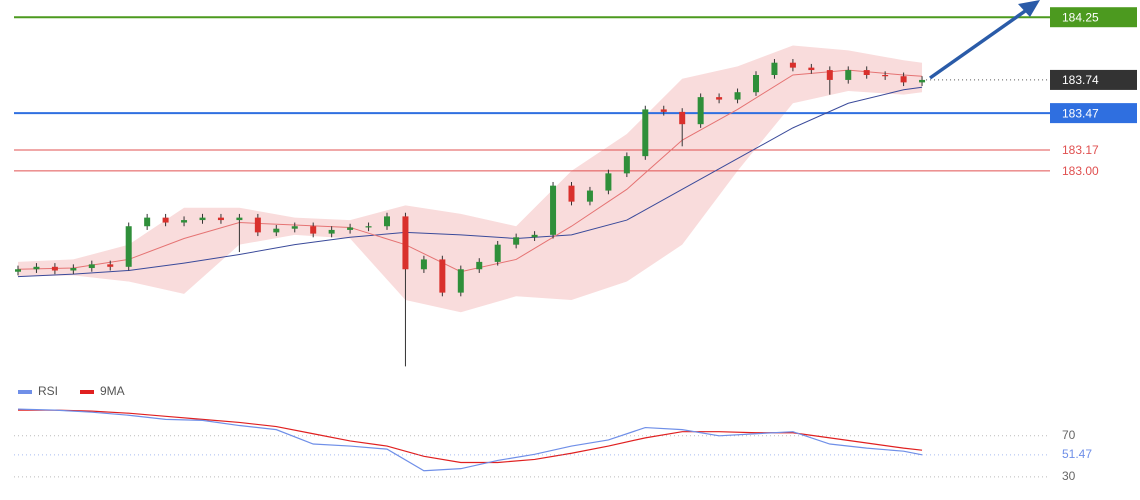 The height and width of the screenshot is (500, 1140). I want to click on level-label: 183.17, so click(1080, 150).